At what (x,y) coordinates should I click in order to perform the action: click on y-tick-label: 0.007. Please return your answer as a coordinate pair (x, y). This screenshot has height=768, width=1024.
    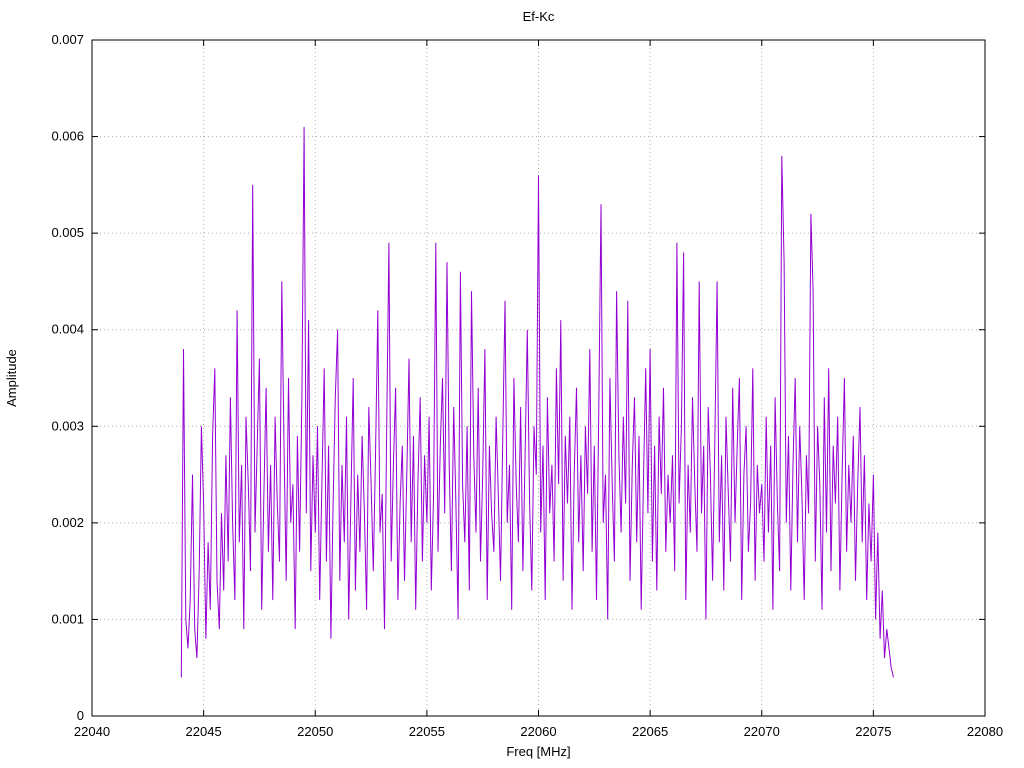
    Looking at the image, I should click on (67, 39).